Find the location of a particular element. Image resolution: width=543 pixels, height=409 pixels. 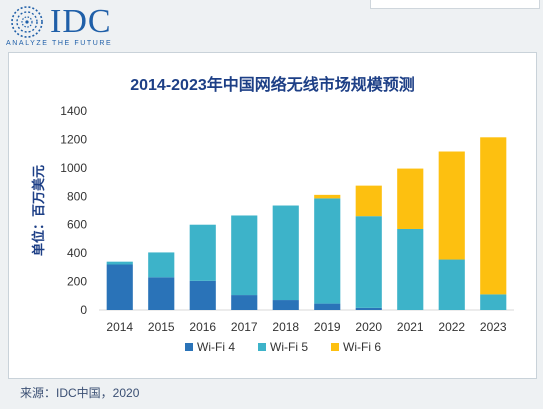

logo-tagline: ANALYZE THE FUTURE is located at coordinates (59, 43).